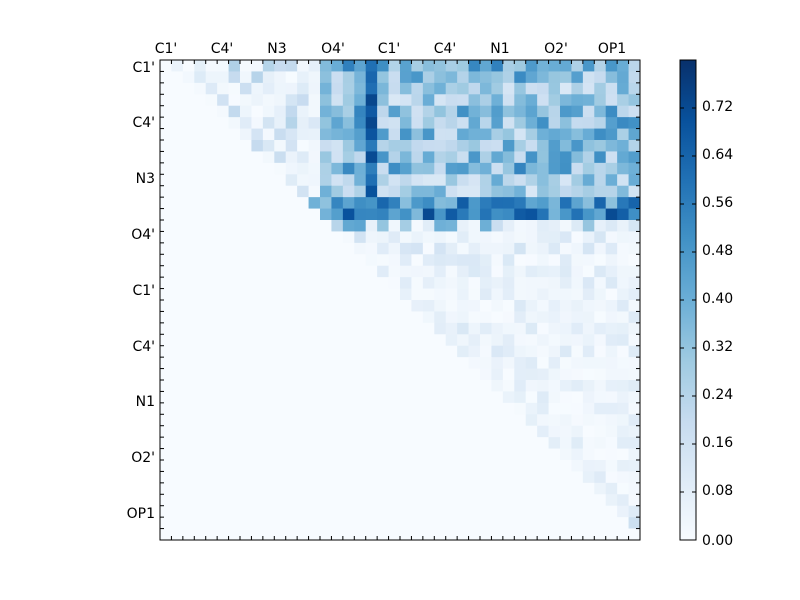 This screenshot has height=600, width=800. I want to click on y-tick-label: C4', so click(143, 347).